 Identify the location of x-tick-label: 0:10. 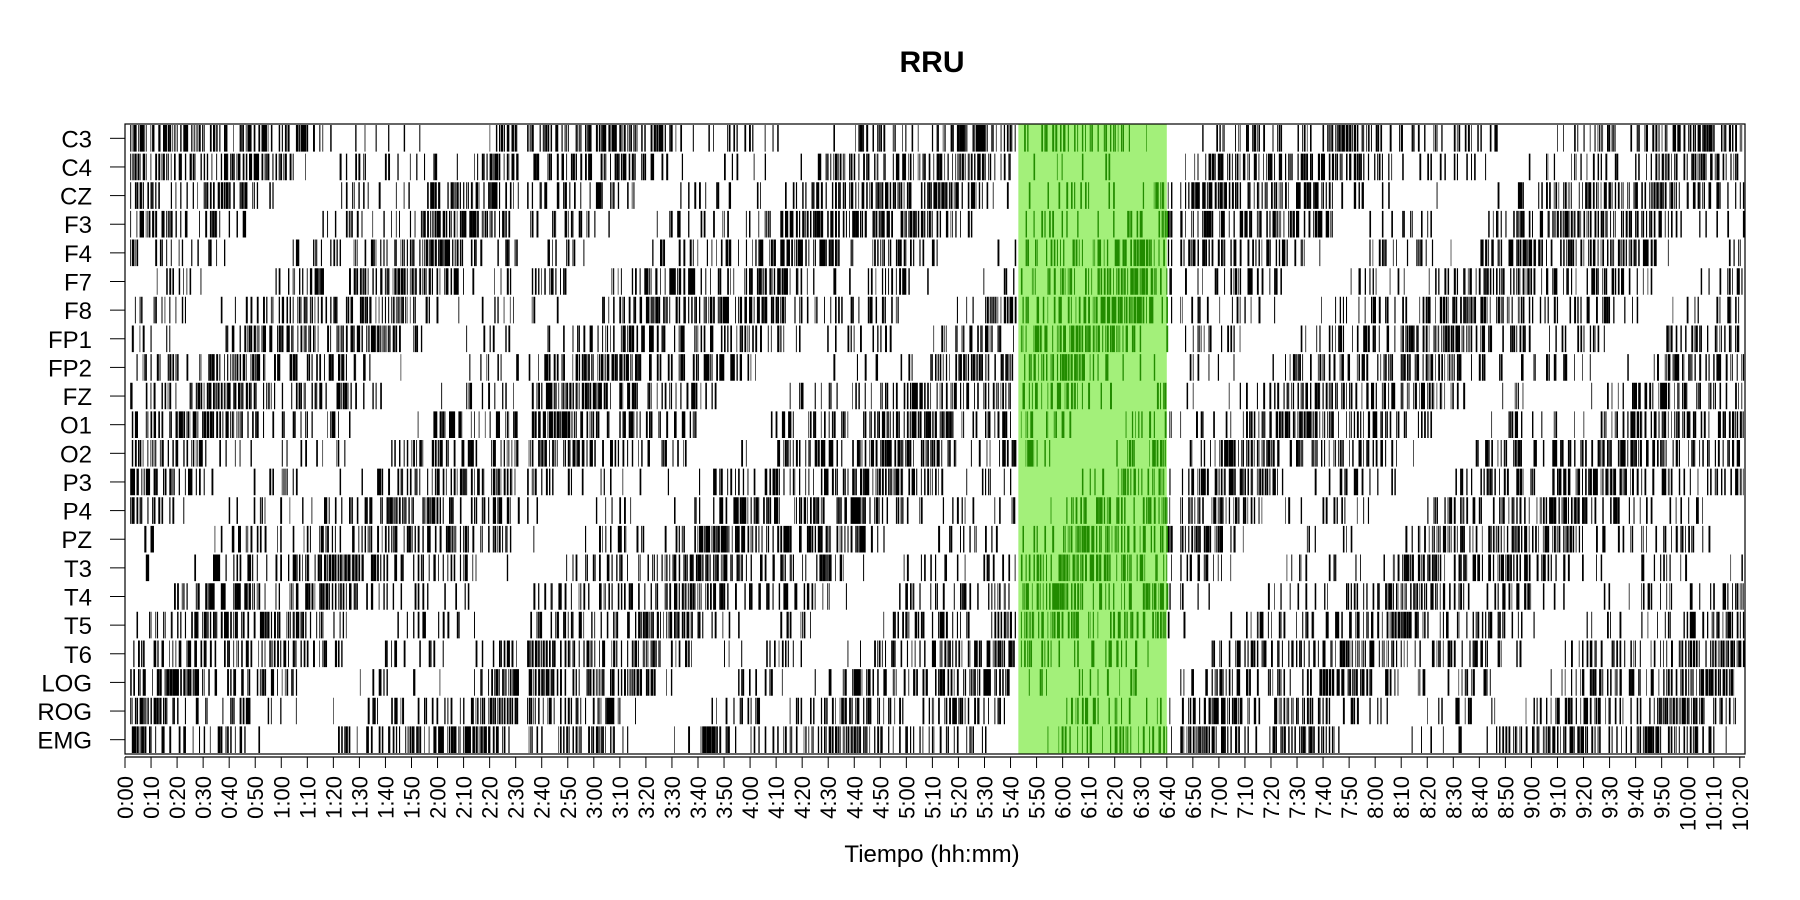
(151, 797).